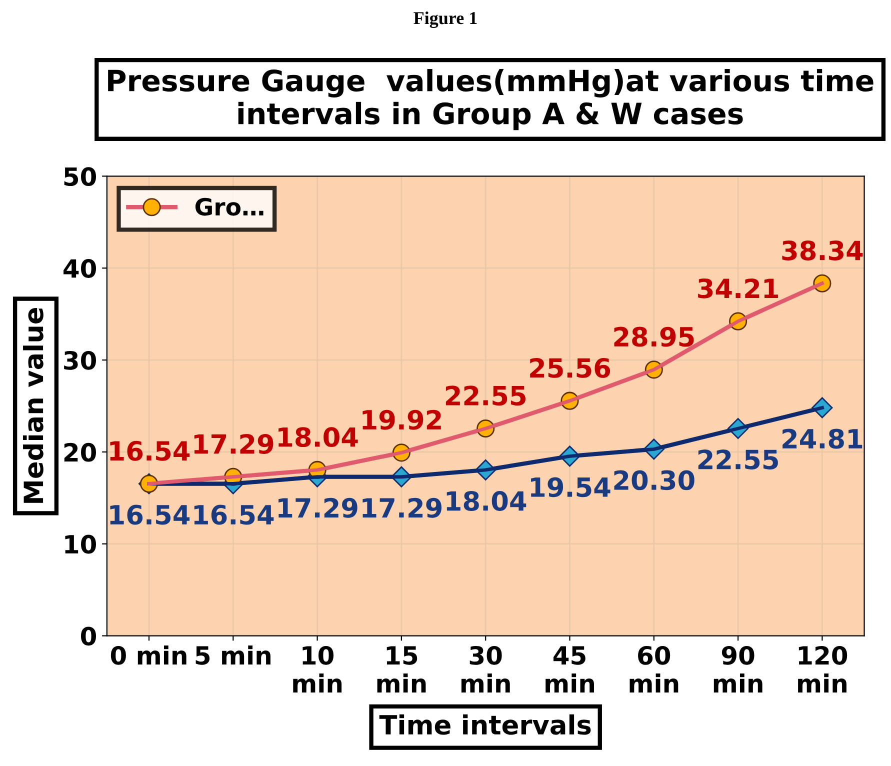  What do you see at coordinates (654, 480) in the screenshot?
I see `data-label: 20.30` at bounding box center [654, 480].